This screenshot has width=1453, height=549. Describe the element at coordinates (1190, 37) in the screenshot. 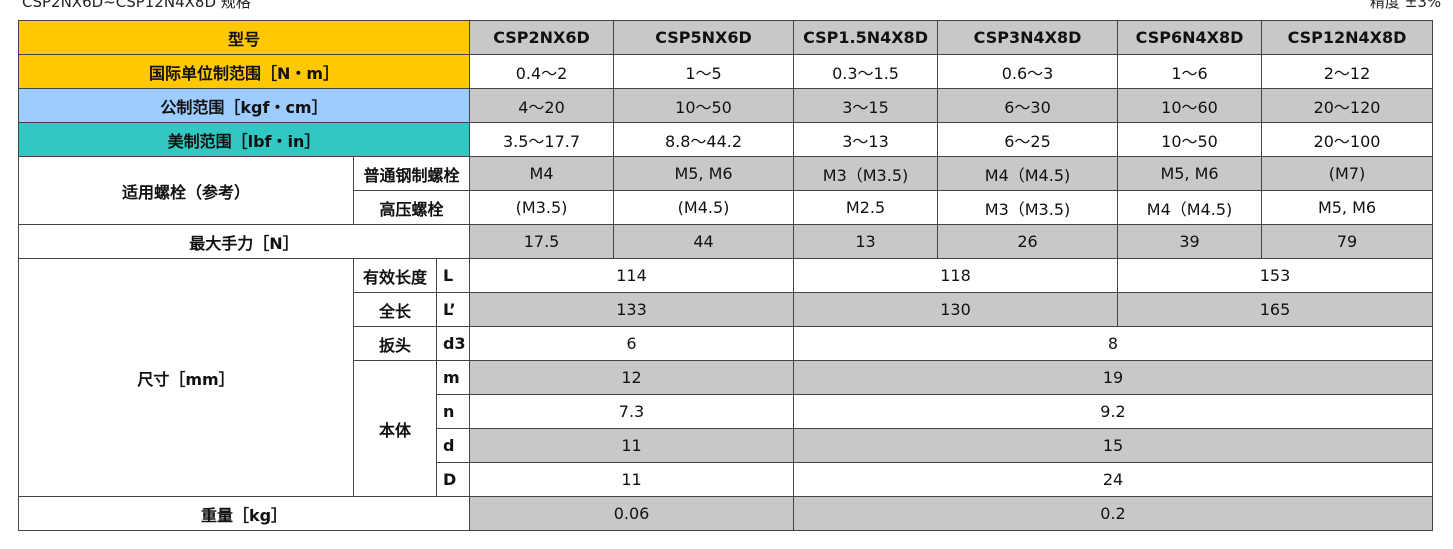

I see `model-cell: CSP6N4X8D` at that location.